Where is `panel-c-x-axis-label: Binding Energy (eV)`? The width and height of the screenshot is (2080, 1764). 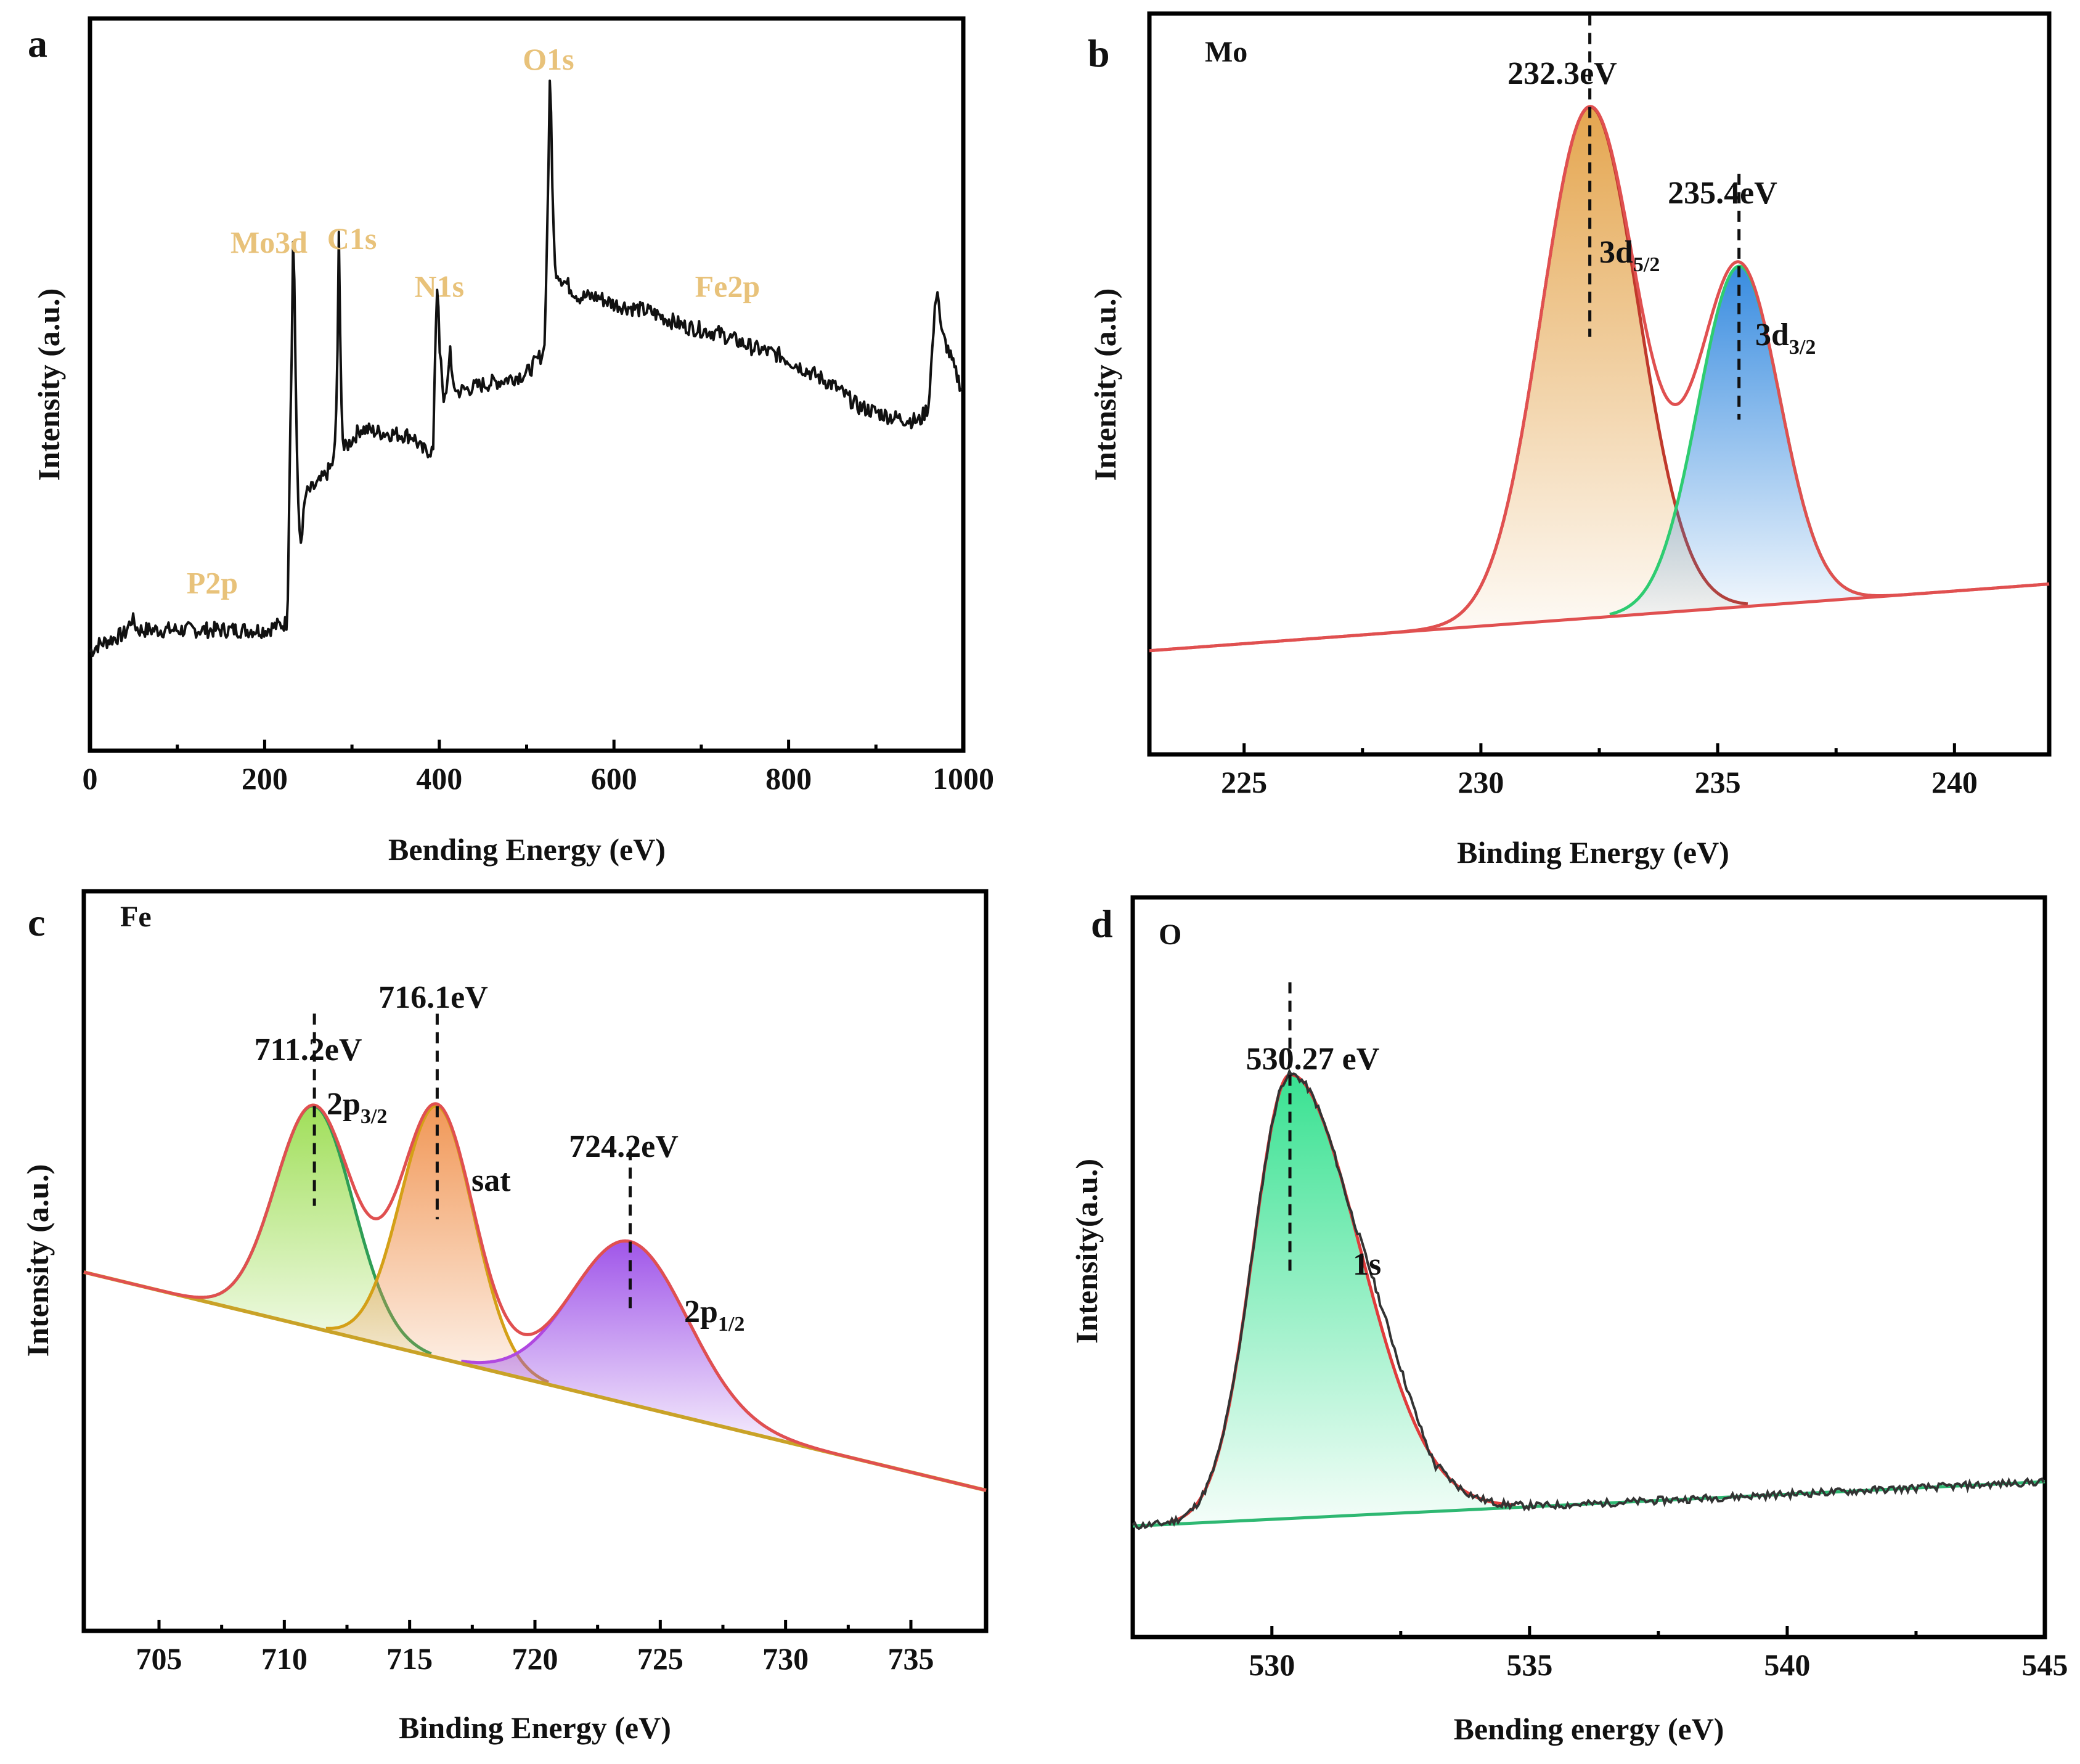 panel-c-x-axis-label: Binding Energy (eV) is located at coordinates (535, 1727).